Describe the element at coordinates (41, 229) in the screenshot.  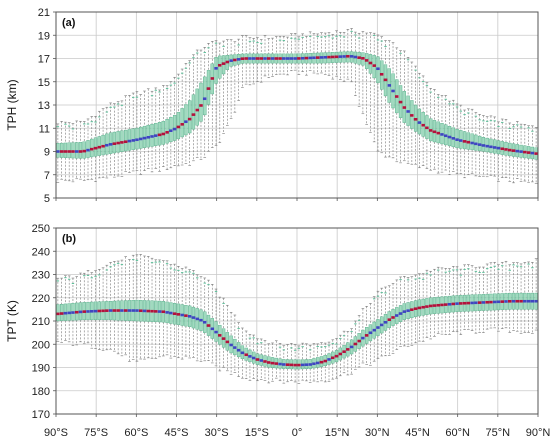
I see `panel-b-y-tick-label: 250` at that location.